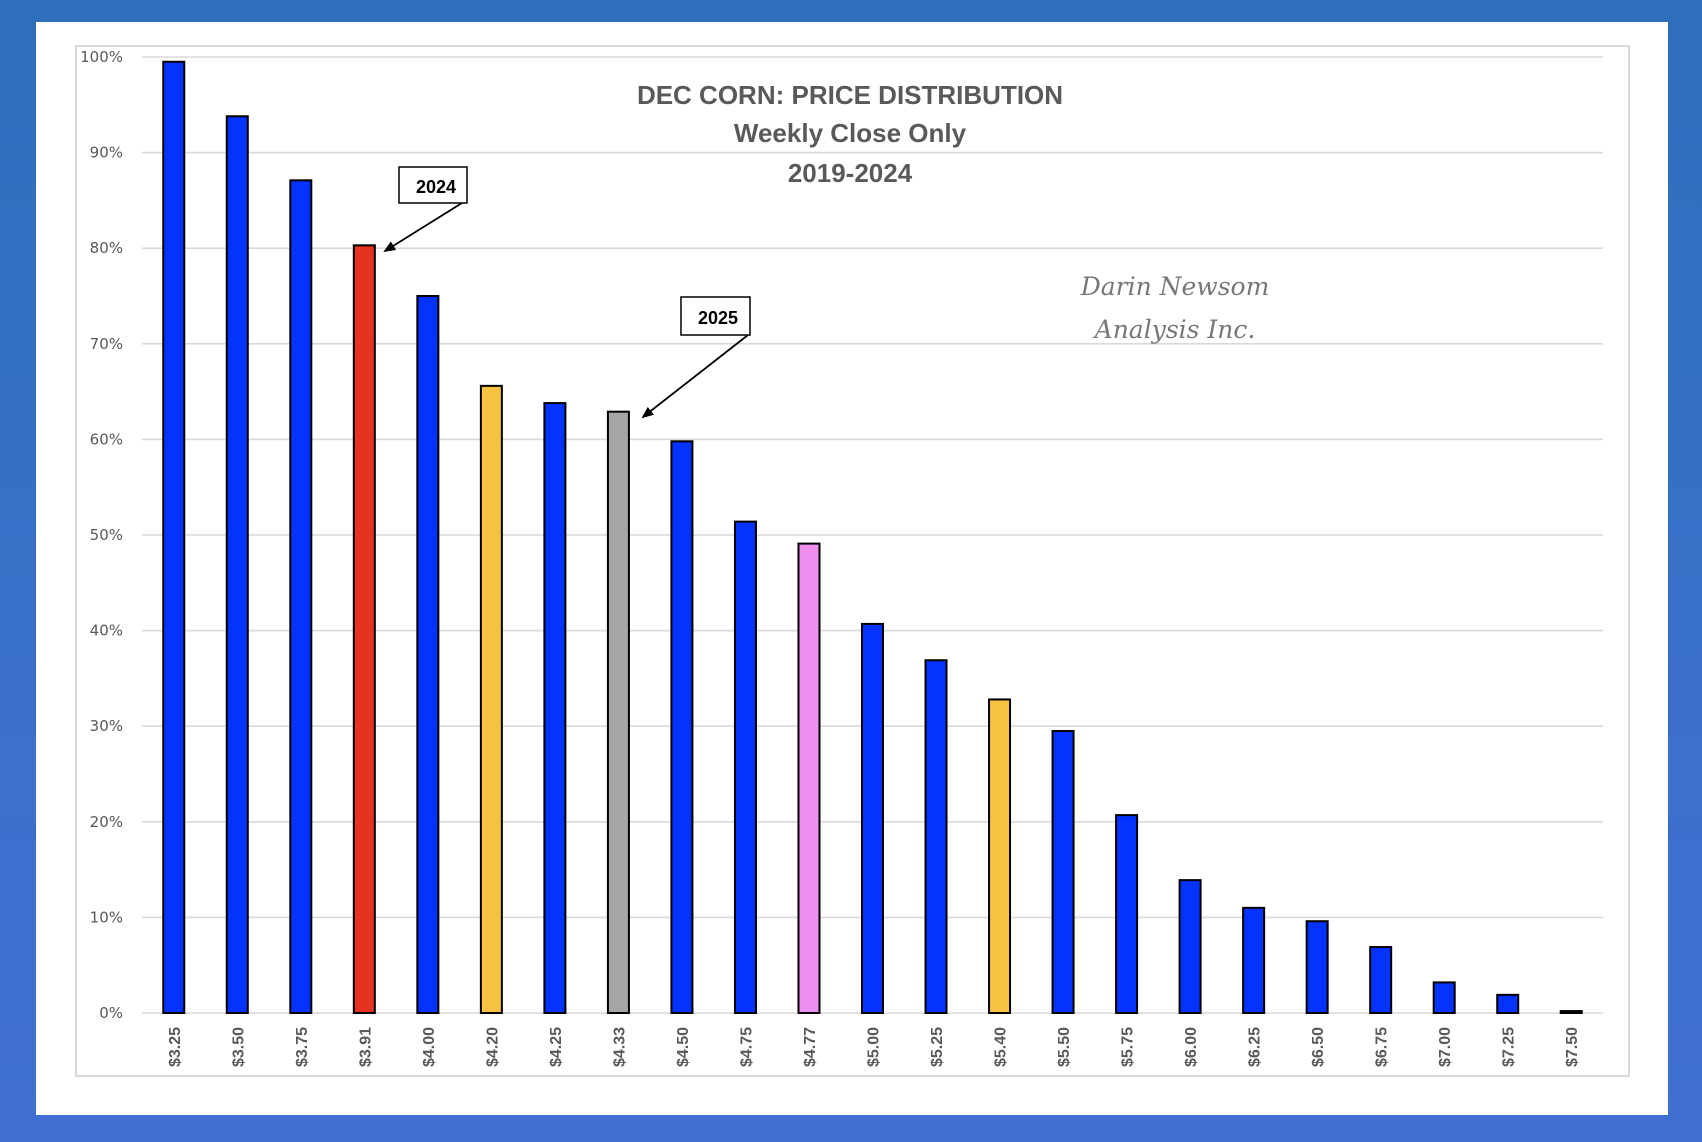  Describe the element at coordinates (1255, 1047) in the screenshot. I see `x-tick-label: $6.25` at that location.